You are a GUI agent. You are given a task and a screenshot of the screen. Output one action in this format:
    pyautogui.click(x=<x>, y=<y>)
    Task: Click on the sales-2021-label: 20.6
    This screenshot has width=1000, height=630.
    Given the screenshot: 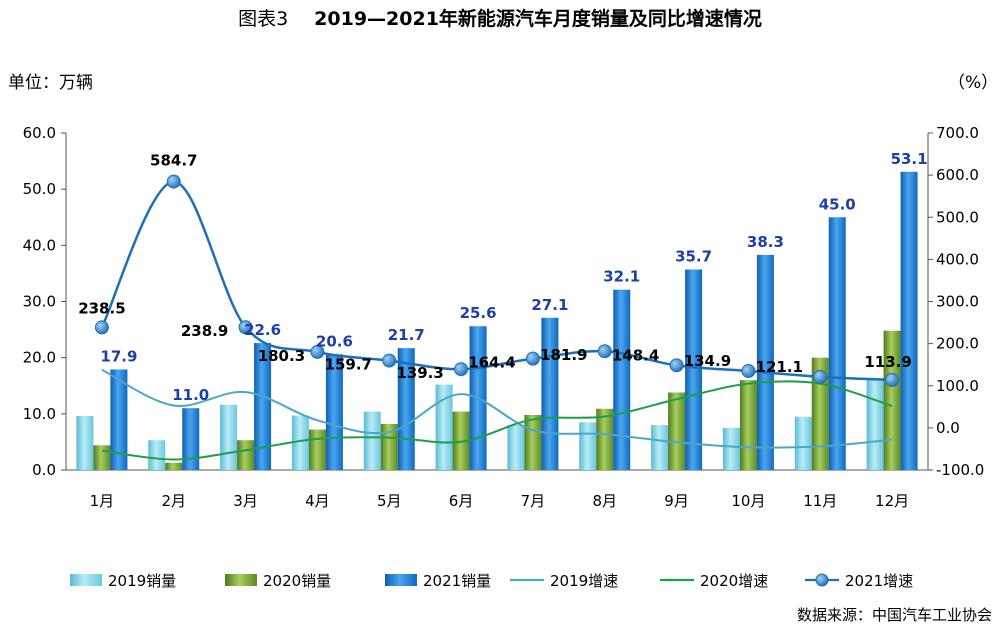 What is the action you would take?
    pyautogui.click(x=334, y=341)
    